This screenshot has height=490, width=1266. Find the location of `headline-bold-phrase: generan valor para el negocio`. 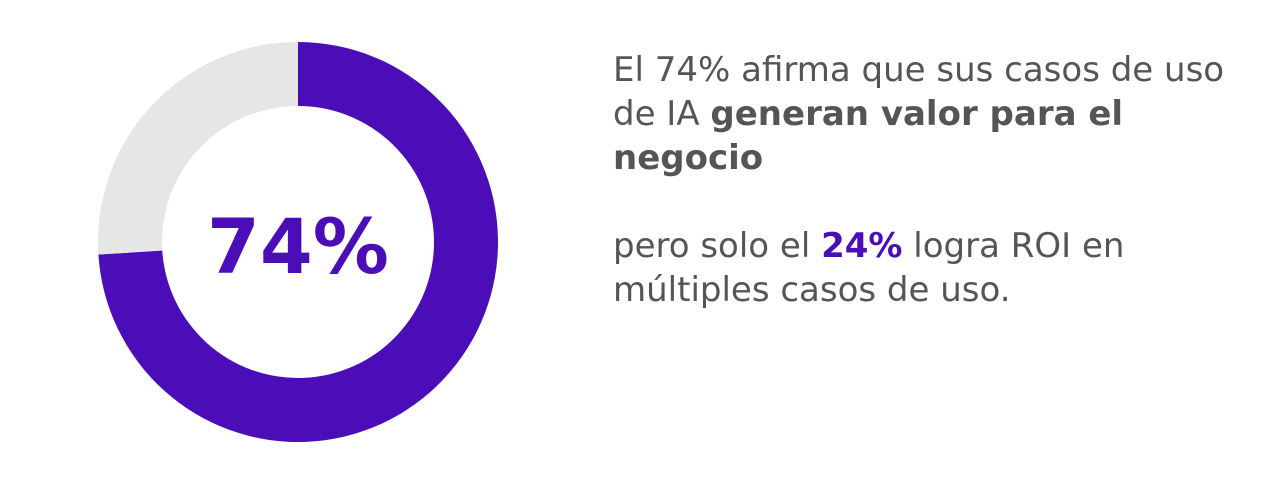

headline-bold-phrase: generan valor para el negocio is located at coordinates (868, 136).